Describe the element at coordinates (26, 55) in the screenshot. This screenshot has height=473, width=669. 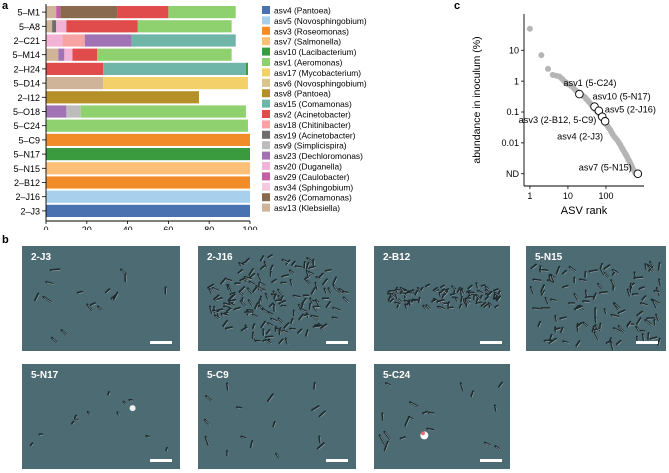
I see `category-label: 5–M14` at that location.